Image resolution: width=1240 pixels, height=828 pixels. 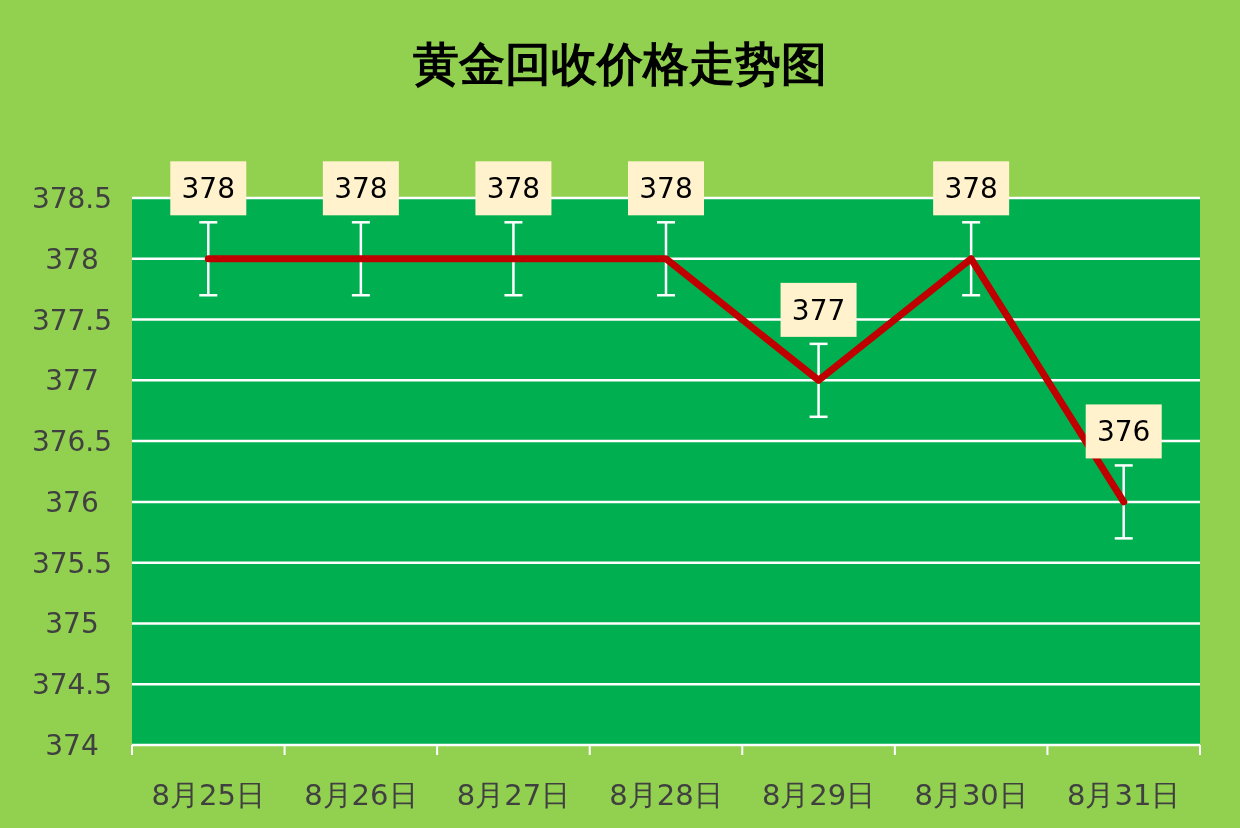 I want to click on chart-title: 黄金回收价格走势图, so click(x=620, y=64).